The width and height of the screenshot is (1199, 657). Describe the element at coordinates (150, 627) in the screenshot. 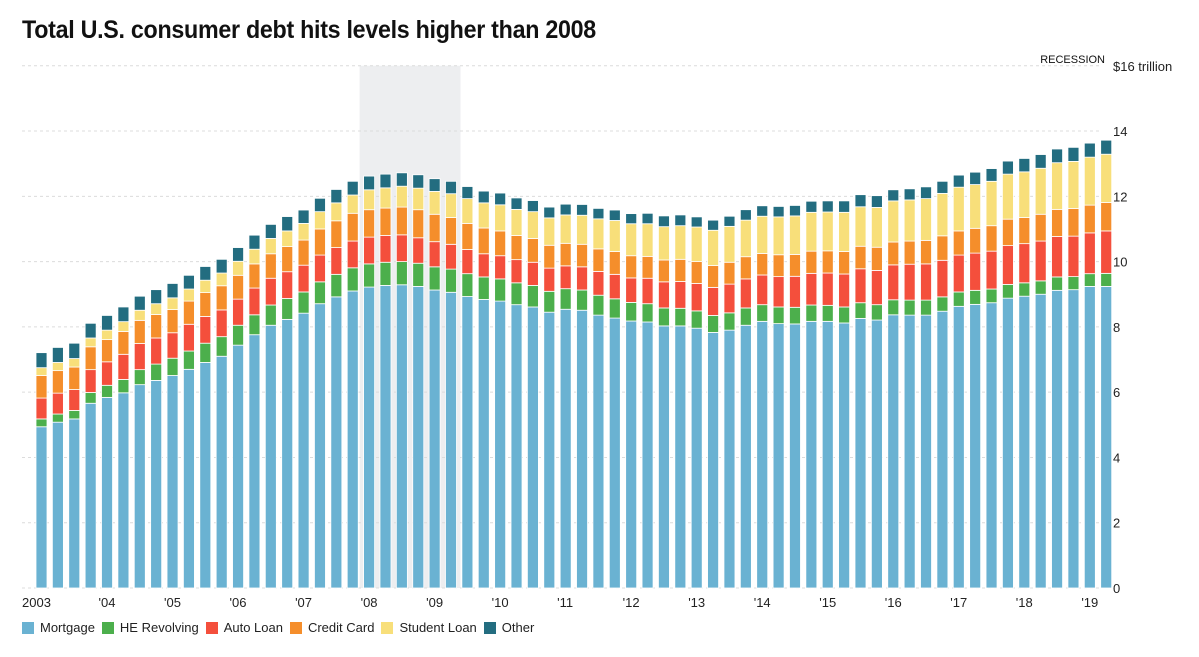

I see `legend-item-he-revolving: HE Revolving` at that location.